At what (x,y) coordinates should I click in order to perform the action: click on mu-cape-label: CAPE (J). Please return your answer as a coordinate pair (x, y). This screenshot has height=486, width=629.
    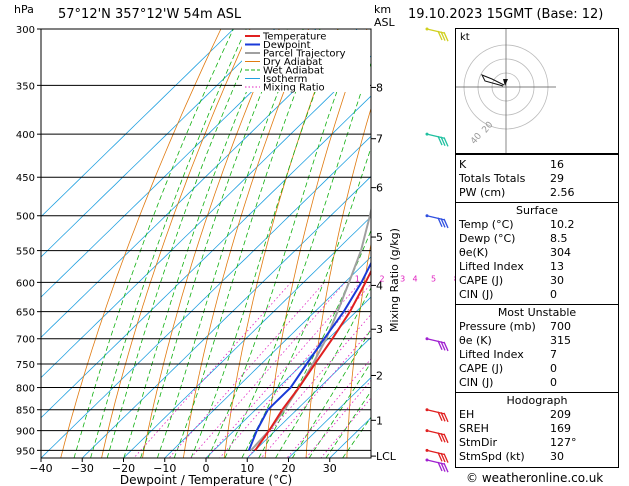
    Looking at the image, I should click on (481, 368).